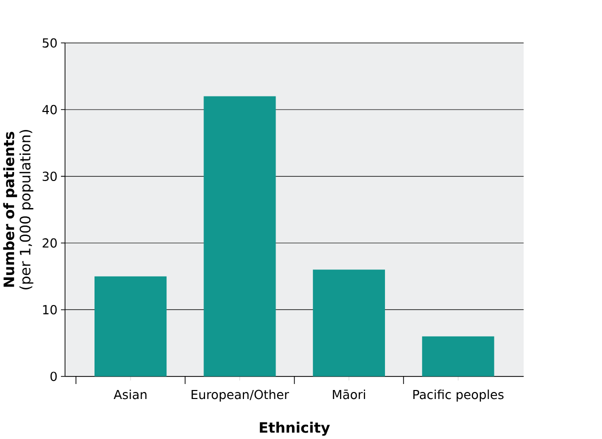 This screenshot has height=439, width=602. What do you see at coordinates (49, 177) in the screenshot?
I see `y-tick-label: 30` at bounding box center [49, 177].